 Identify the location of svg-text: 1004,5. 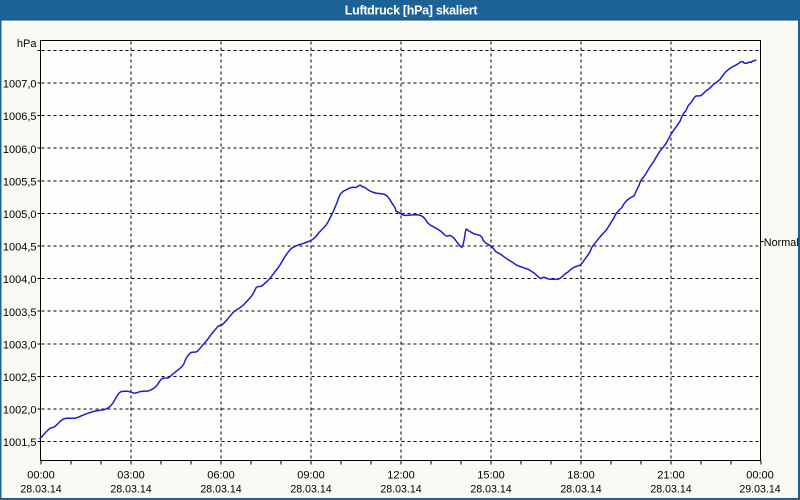
(20, 248).